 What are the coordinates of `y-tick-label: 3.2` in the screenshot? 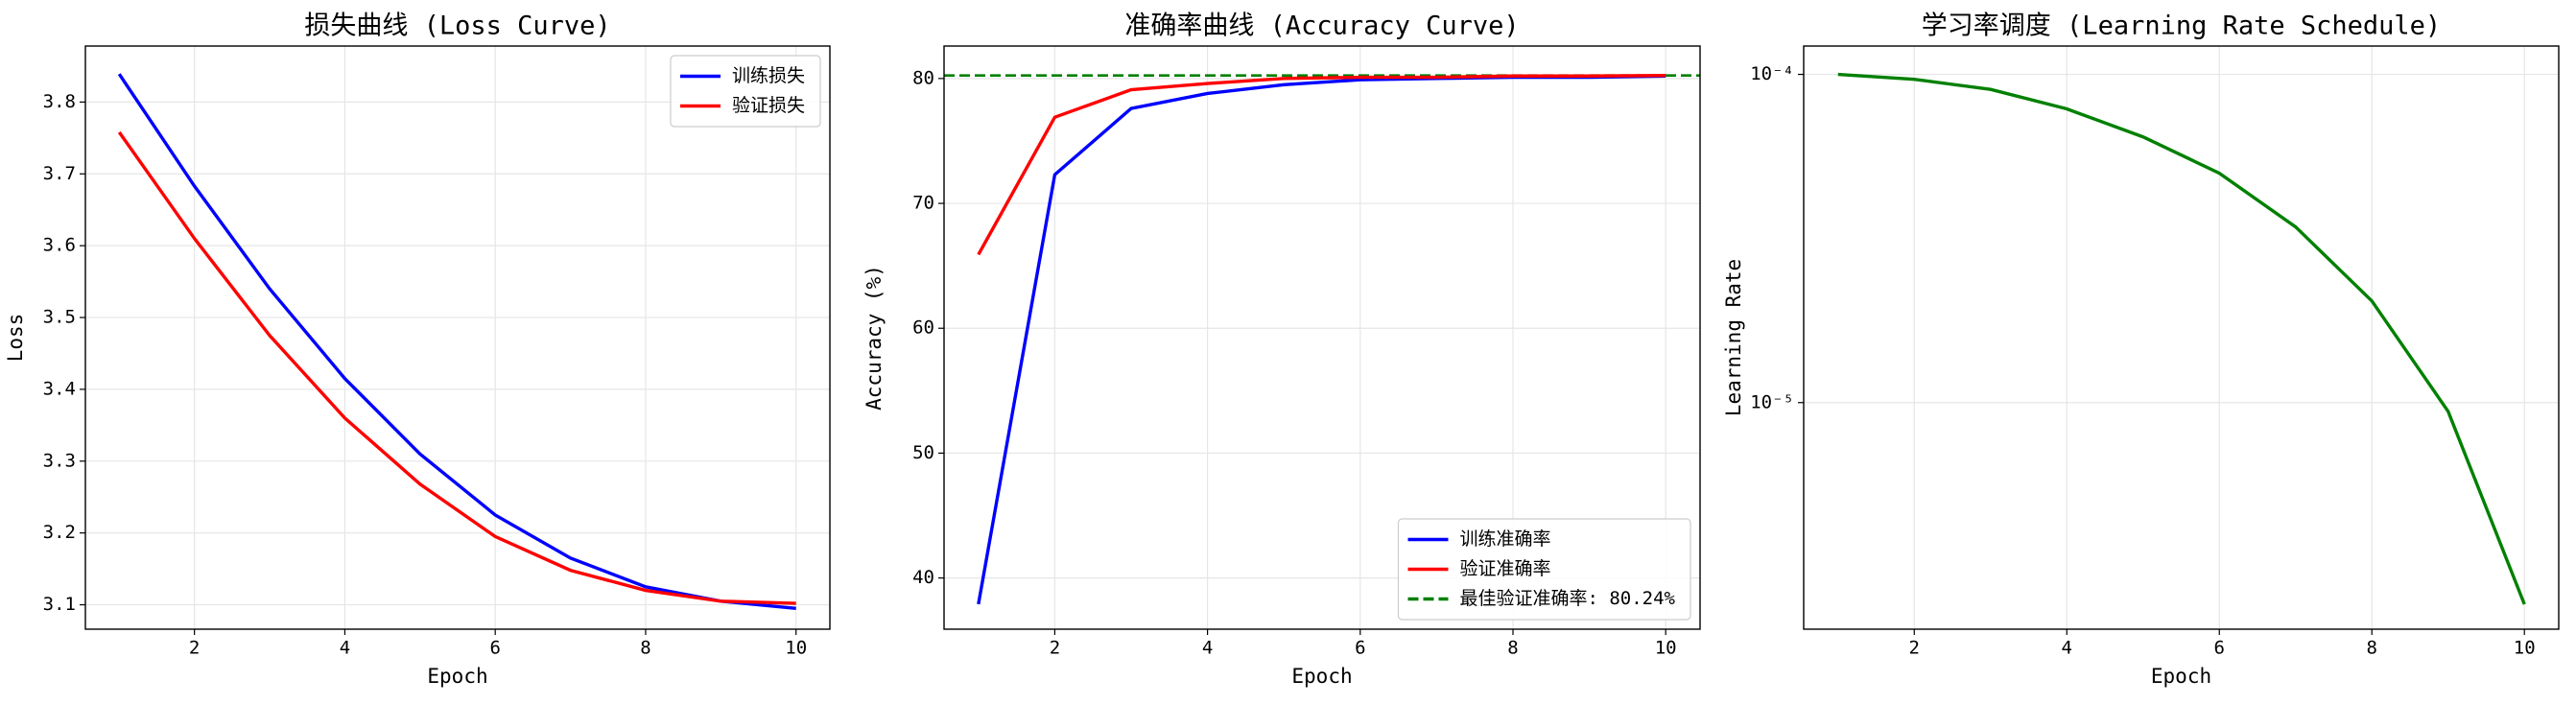 It's located at (59, 532).